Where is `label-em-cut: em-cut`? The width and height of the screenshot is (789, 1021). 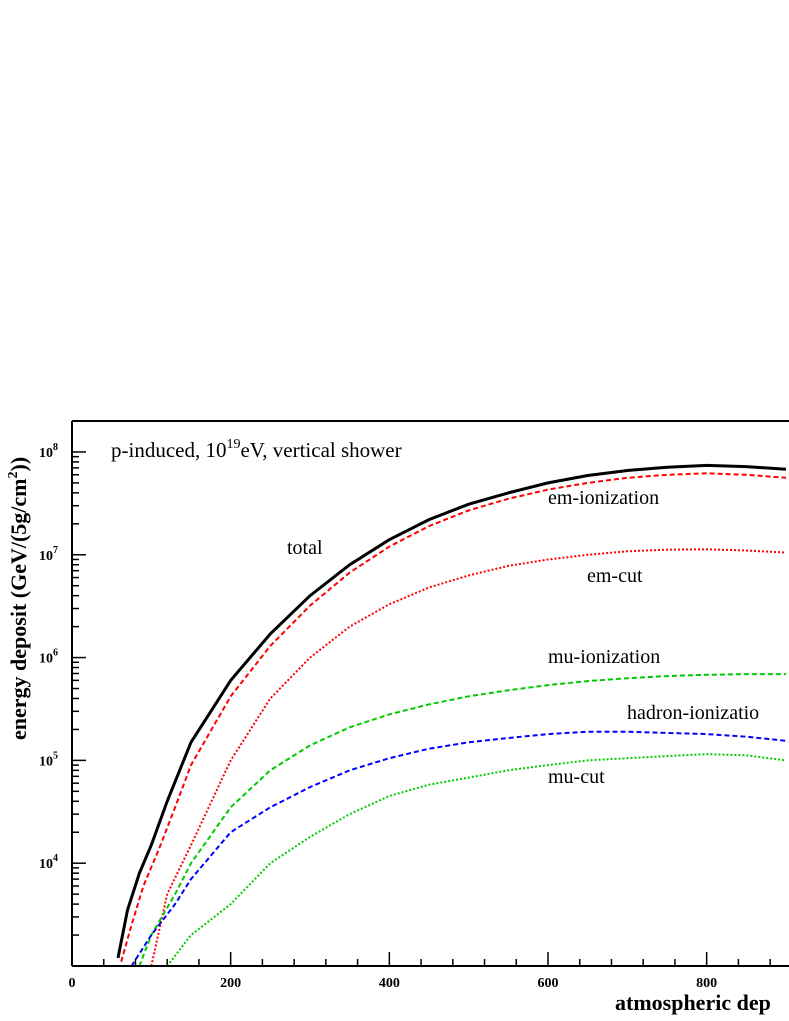
label-em-cut: em-cut is located at coordinates (615, 576).